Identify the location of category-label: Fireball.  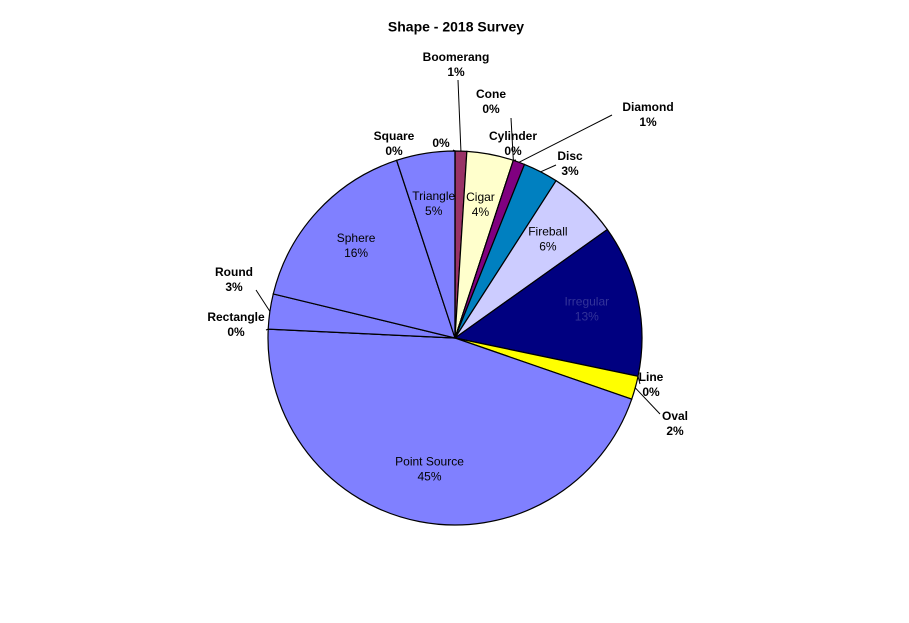
(547, 232).